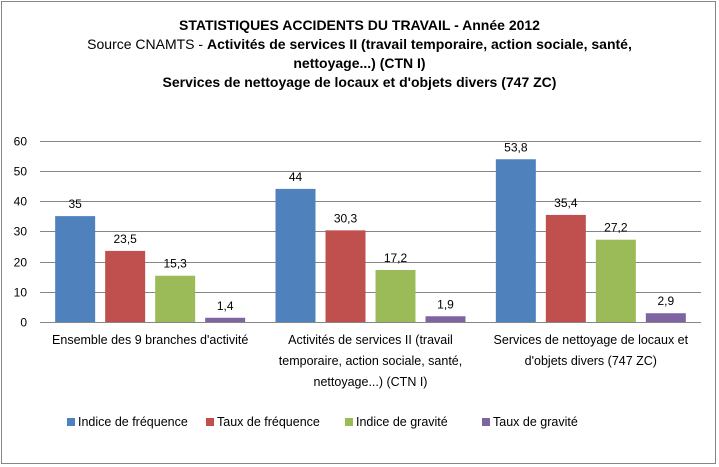 This screenshot has width=719, height=467. Describe the element at coordinates (225, 306) in the screenshot. I see `data-label: 1,4` at that location.